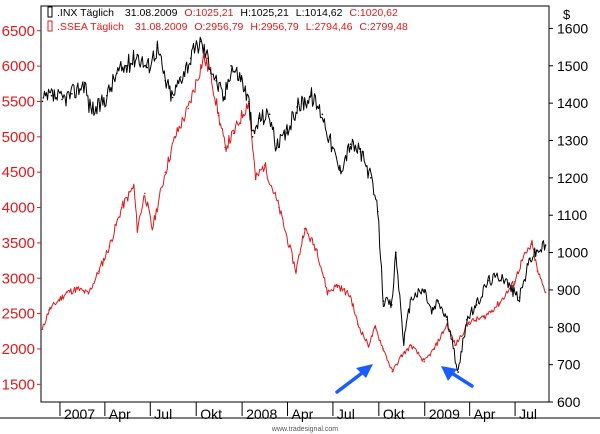 This screenshot has width=600, height=434. Describe the element at coordinates (304, 429) in the screenshot. I see `watermark: www.tradesignal.com` at that location.